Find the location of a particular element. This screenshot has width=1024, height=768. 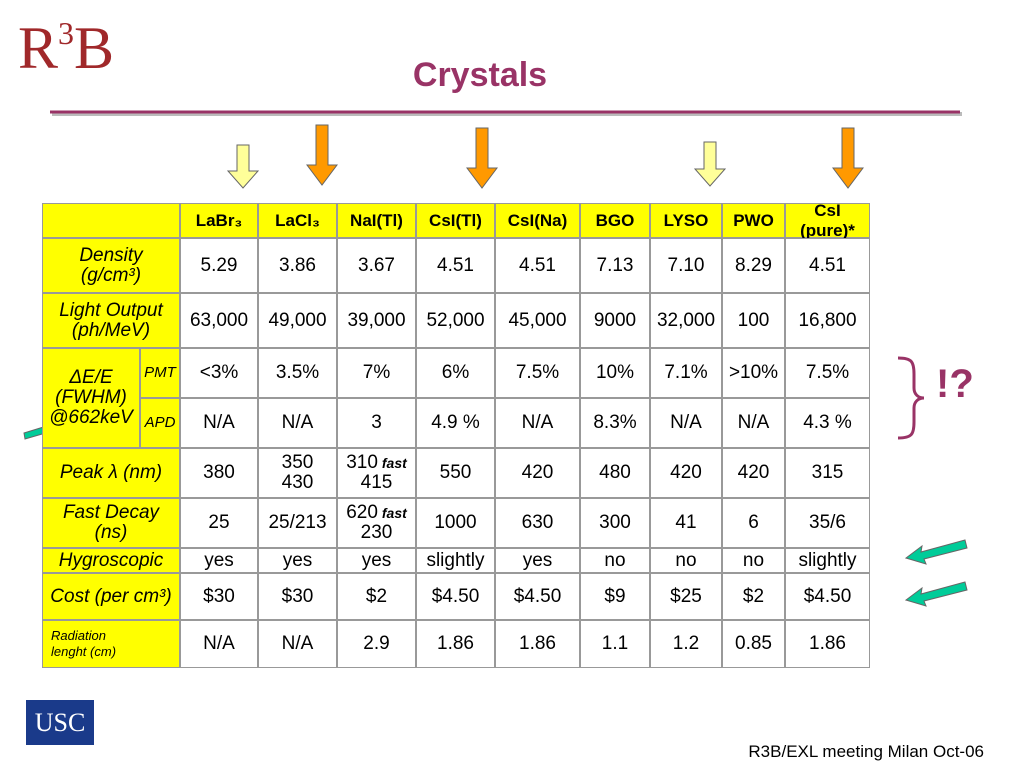

cell-line: 620 fast is located at coordinates (376, 513).